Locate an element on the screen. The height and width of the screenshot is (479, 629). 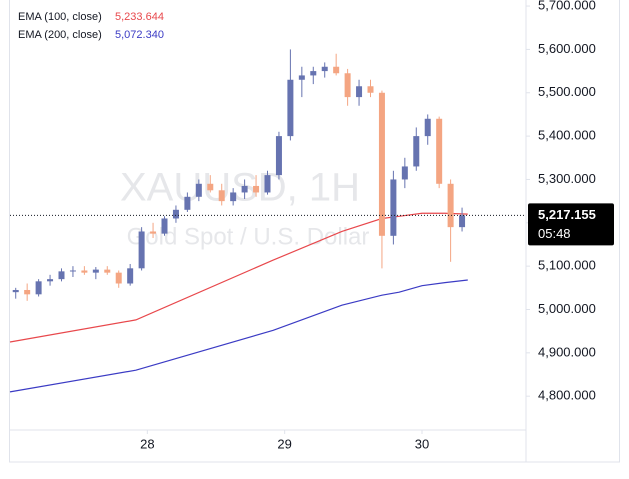
x-tick-label: 30 is located at coordinates (422, 443).